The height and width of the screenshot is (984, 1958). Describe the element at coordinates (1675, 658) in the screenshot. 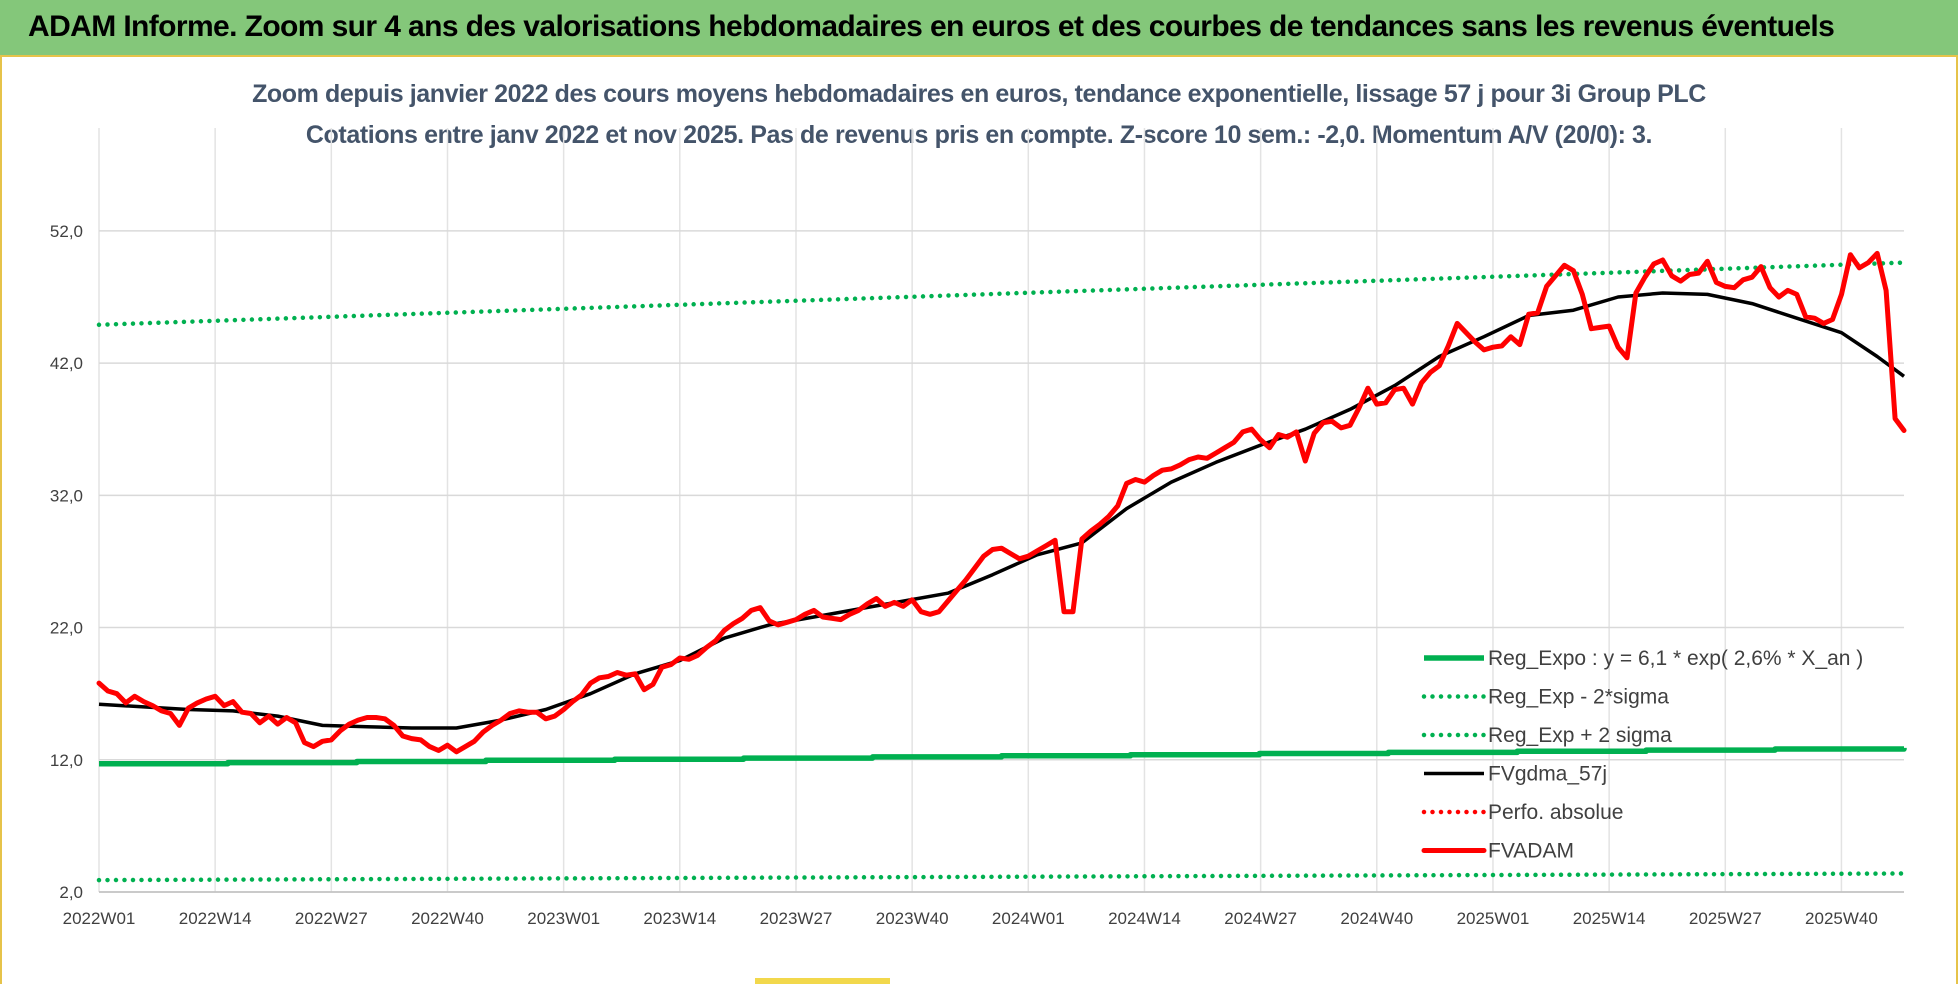

I see `legend-label: Reg_Expo : y = 6,1 * exp( 2,6% * X_an )` at that location.